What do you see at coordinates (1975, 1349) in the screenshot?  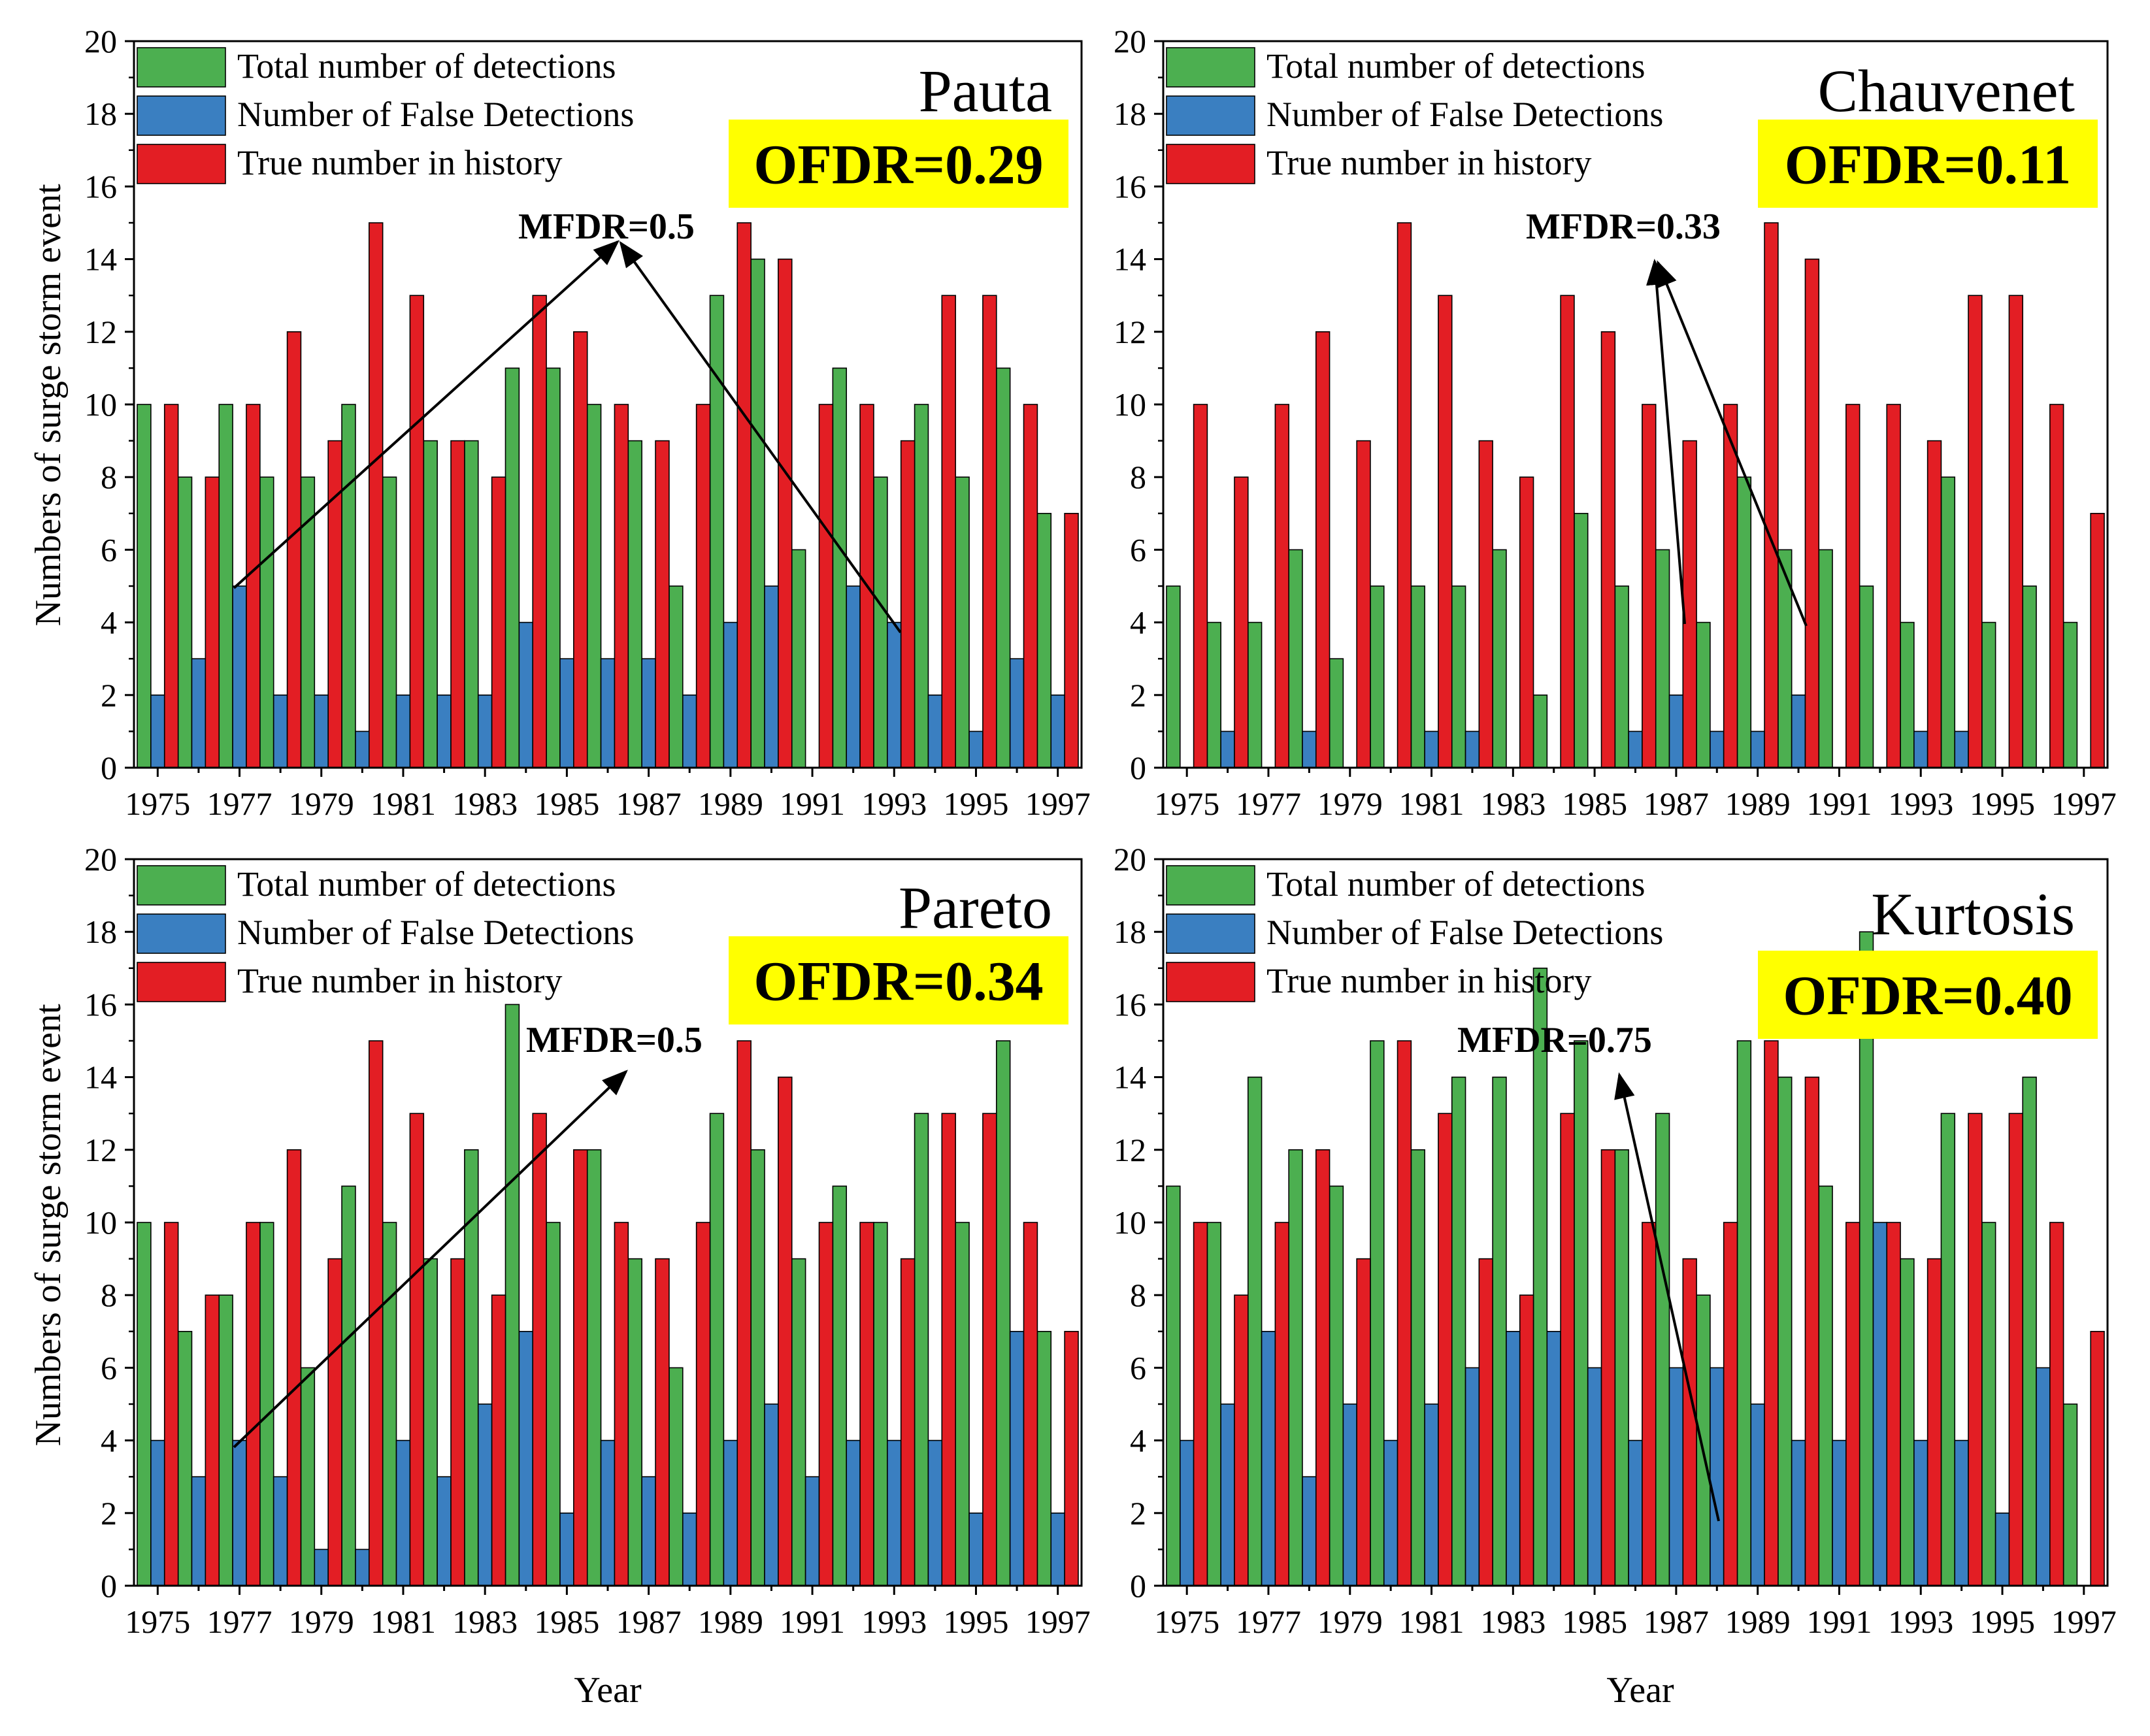 I see `bar-true-1994` at bounding box center [1975, 1349].